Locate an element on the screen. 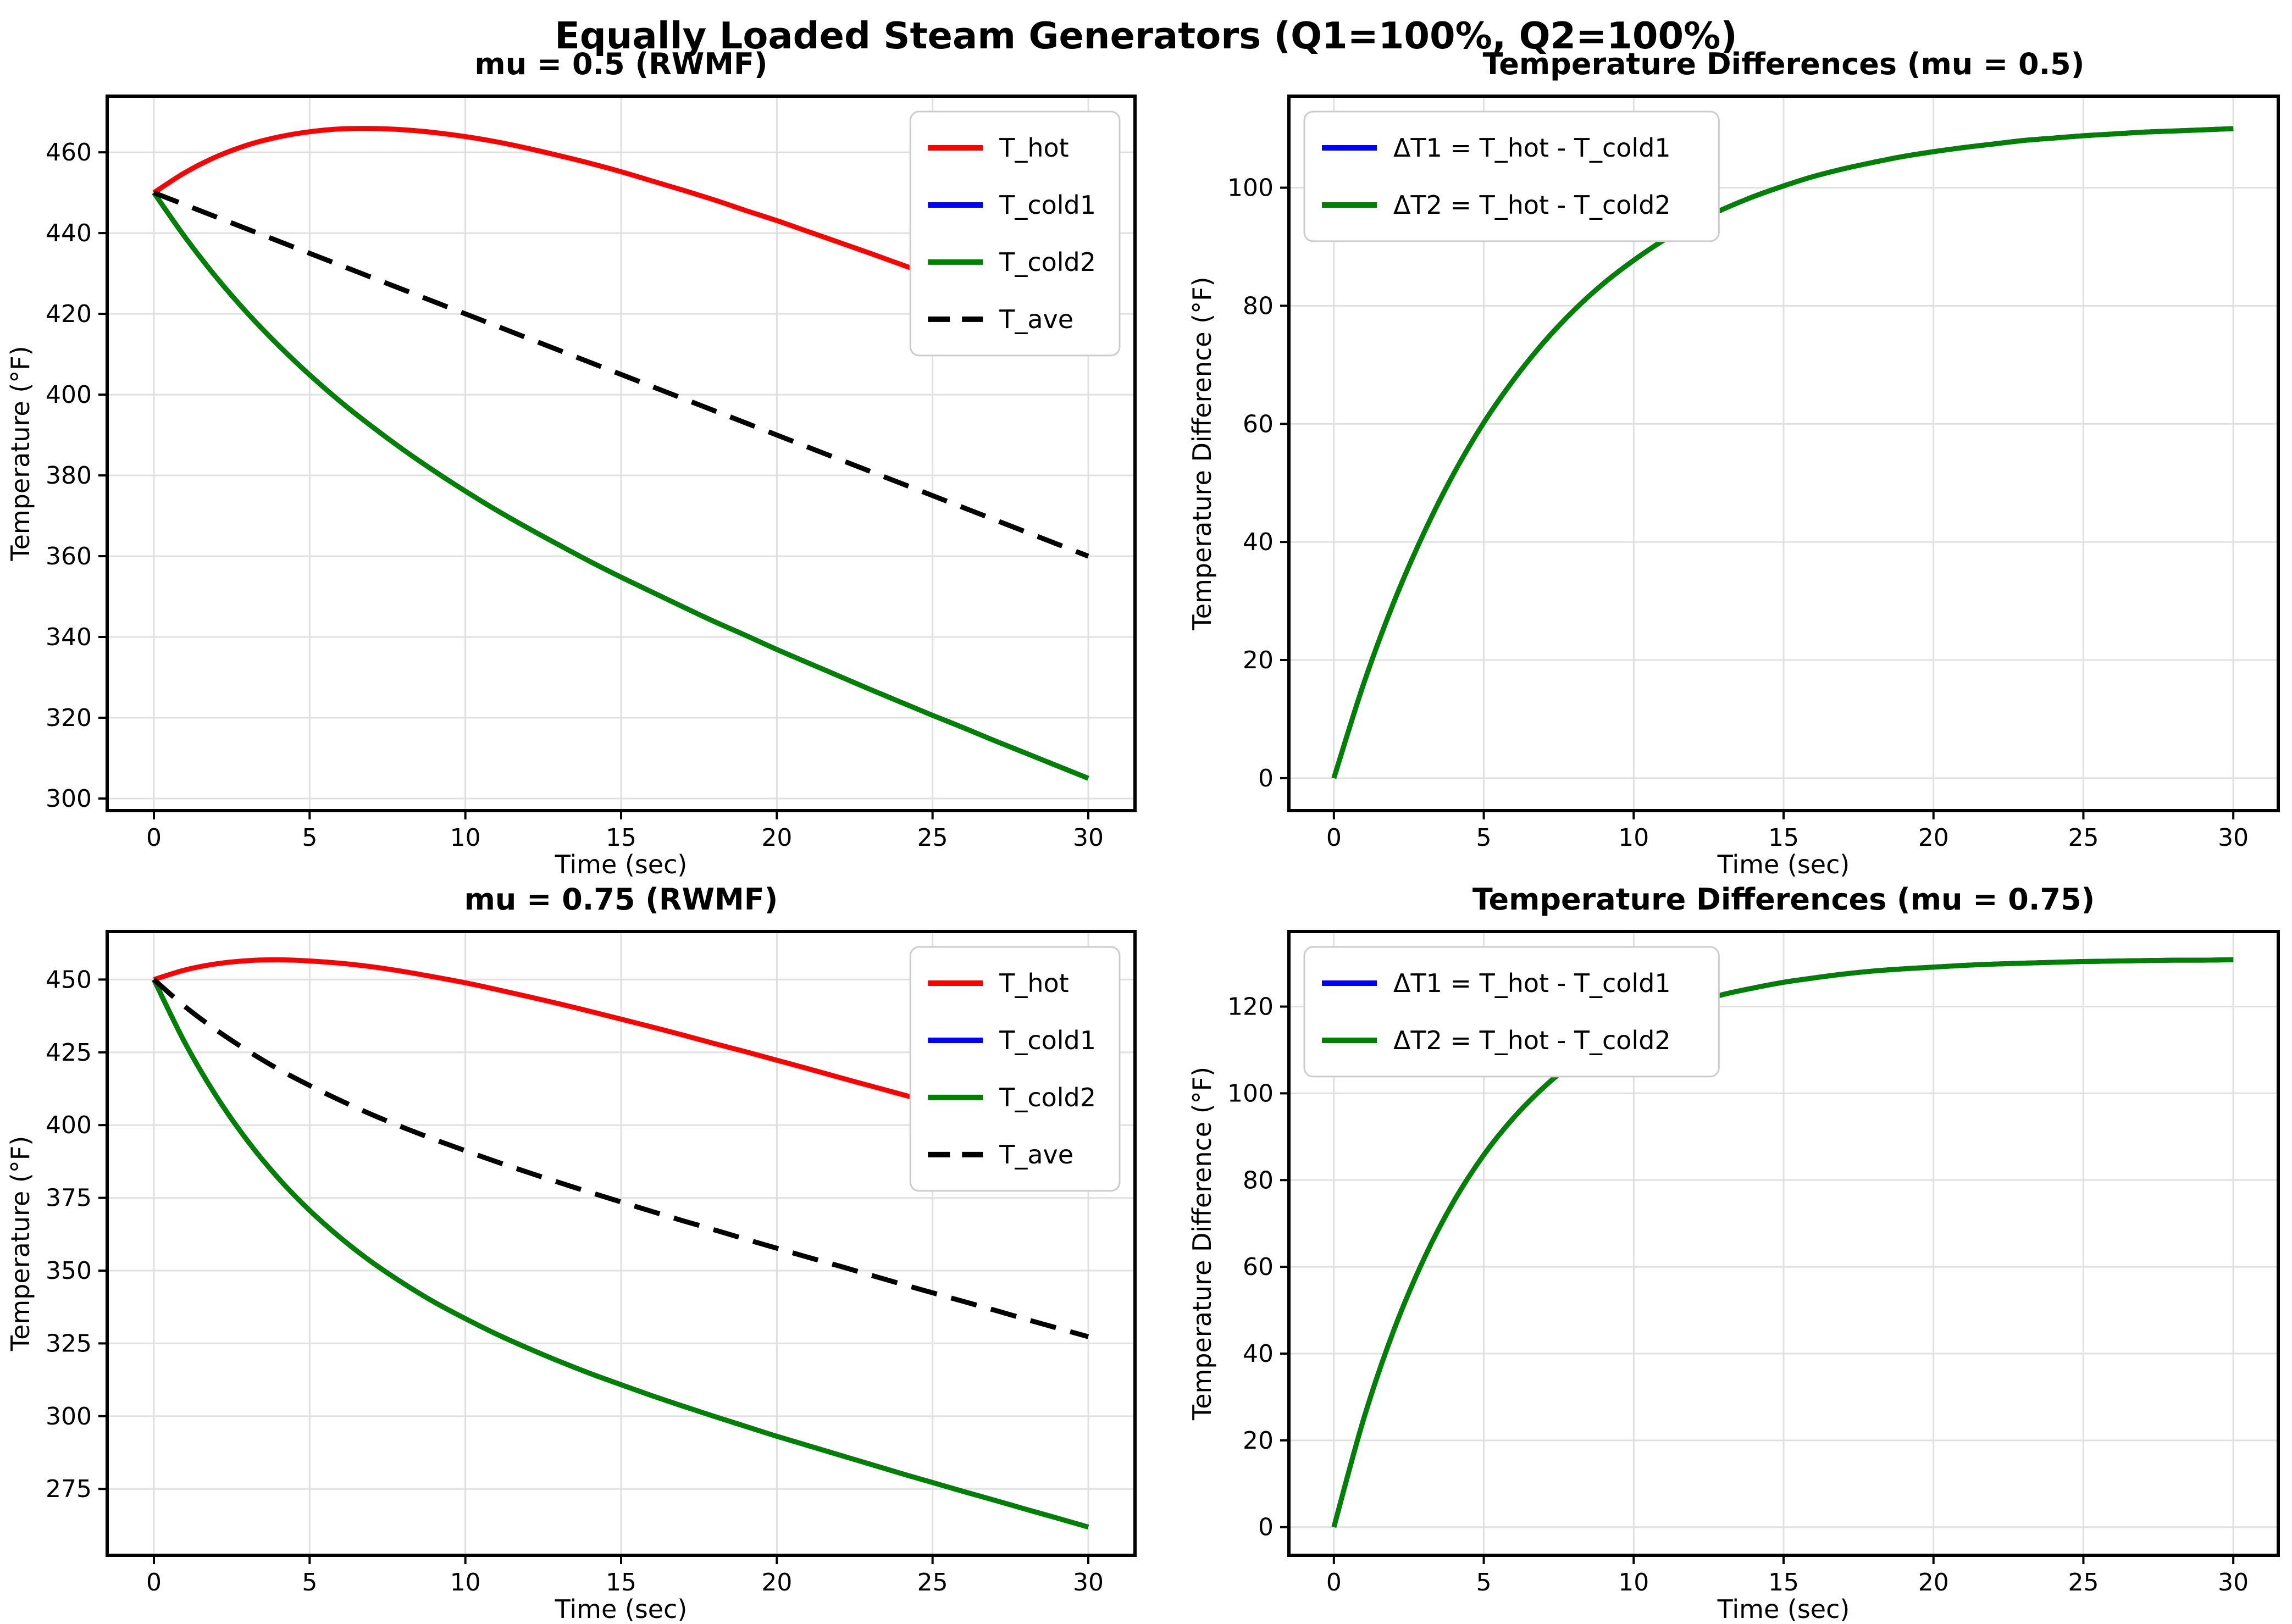 The image size is (2292, 1624). series-group is located at coordinates (1782, 1242).